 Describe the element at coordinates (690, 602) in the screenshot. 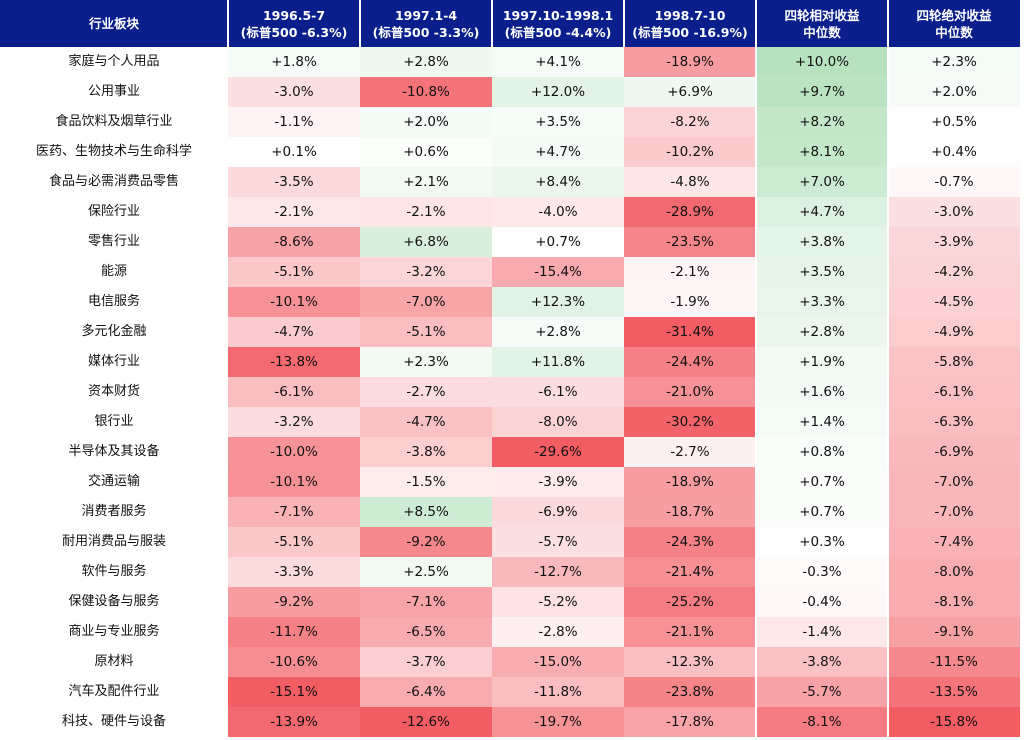

I see `heatmap-cell: -25.2%` at that location.